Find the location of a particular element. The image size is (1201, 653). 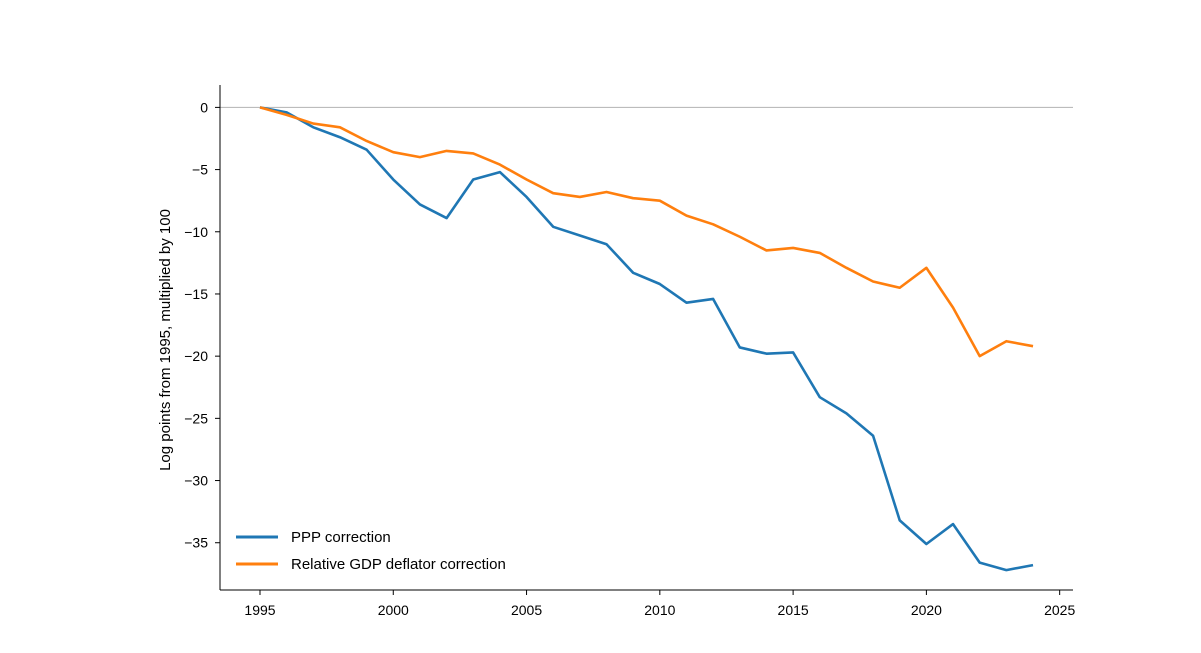

x-tick-label: 2010 is located at coordinates (659, 610).